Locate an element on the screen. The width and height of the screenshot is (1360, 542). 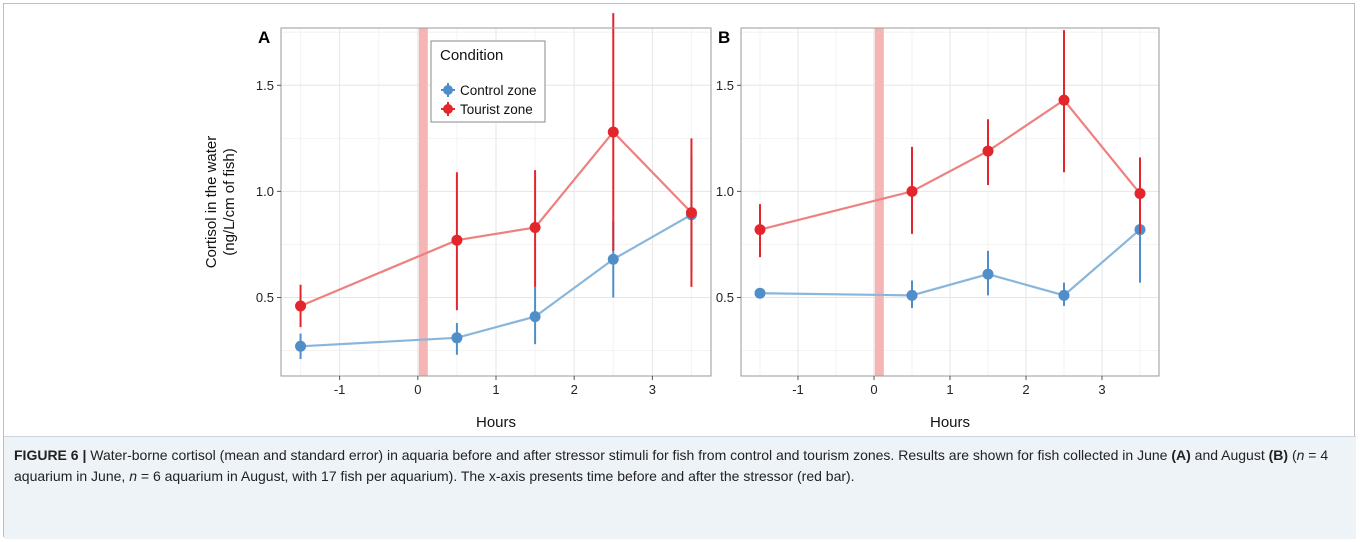
caption-ref-june: (A) is located at coordinates (1181, 455).